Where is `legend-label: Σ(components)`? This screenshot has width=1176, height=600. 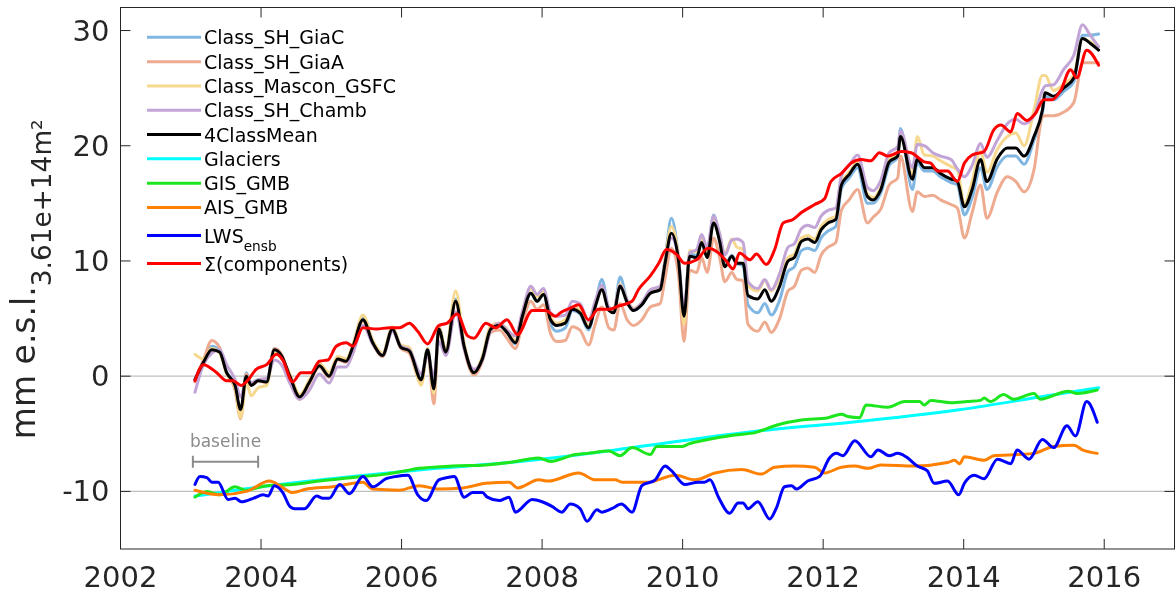 legend-label: Σ(components) is located at coordinates (276, 263).